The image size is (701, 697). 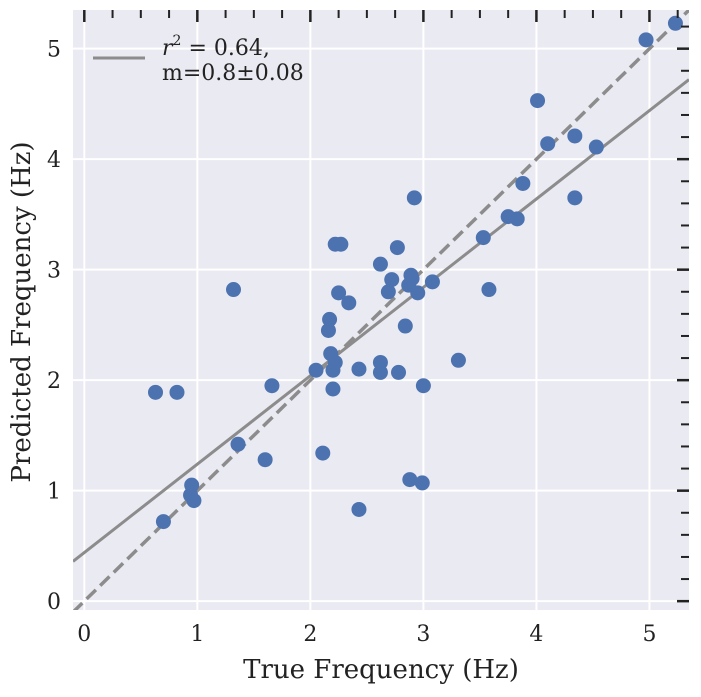 I want to click on x-tick-label-3: 3, so click(x=423, y=634).